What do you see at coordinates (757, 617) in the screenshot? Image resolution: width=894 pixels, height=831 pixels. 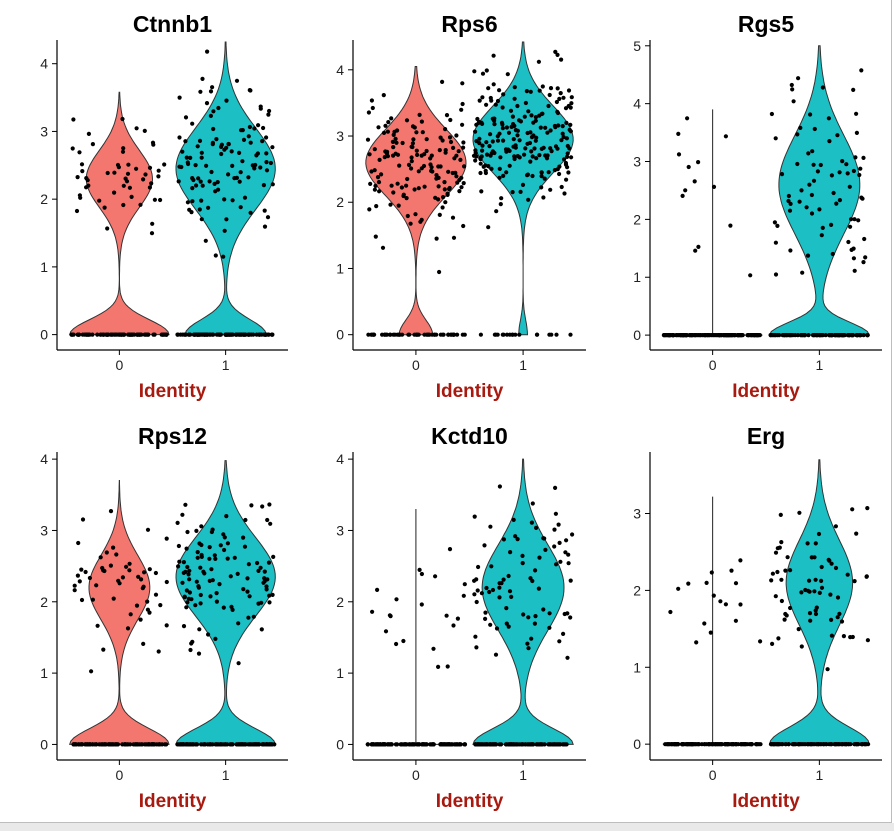 I see `violin-panel-erg: Erg 0 1 2 3 0 1 Identity` at bounding box center [757, 617].